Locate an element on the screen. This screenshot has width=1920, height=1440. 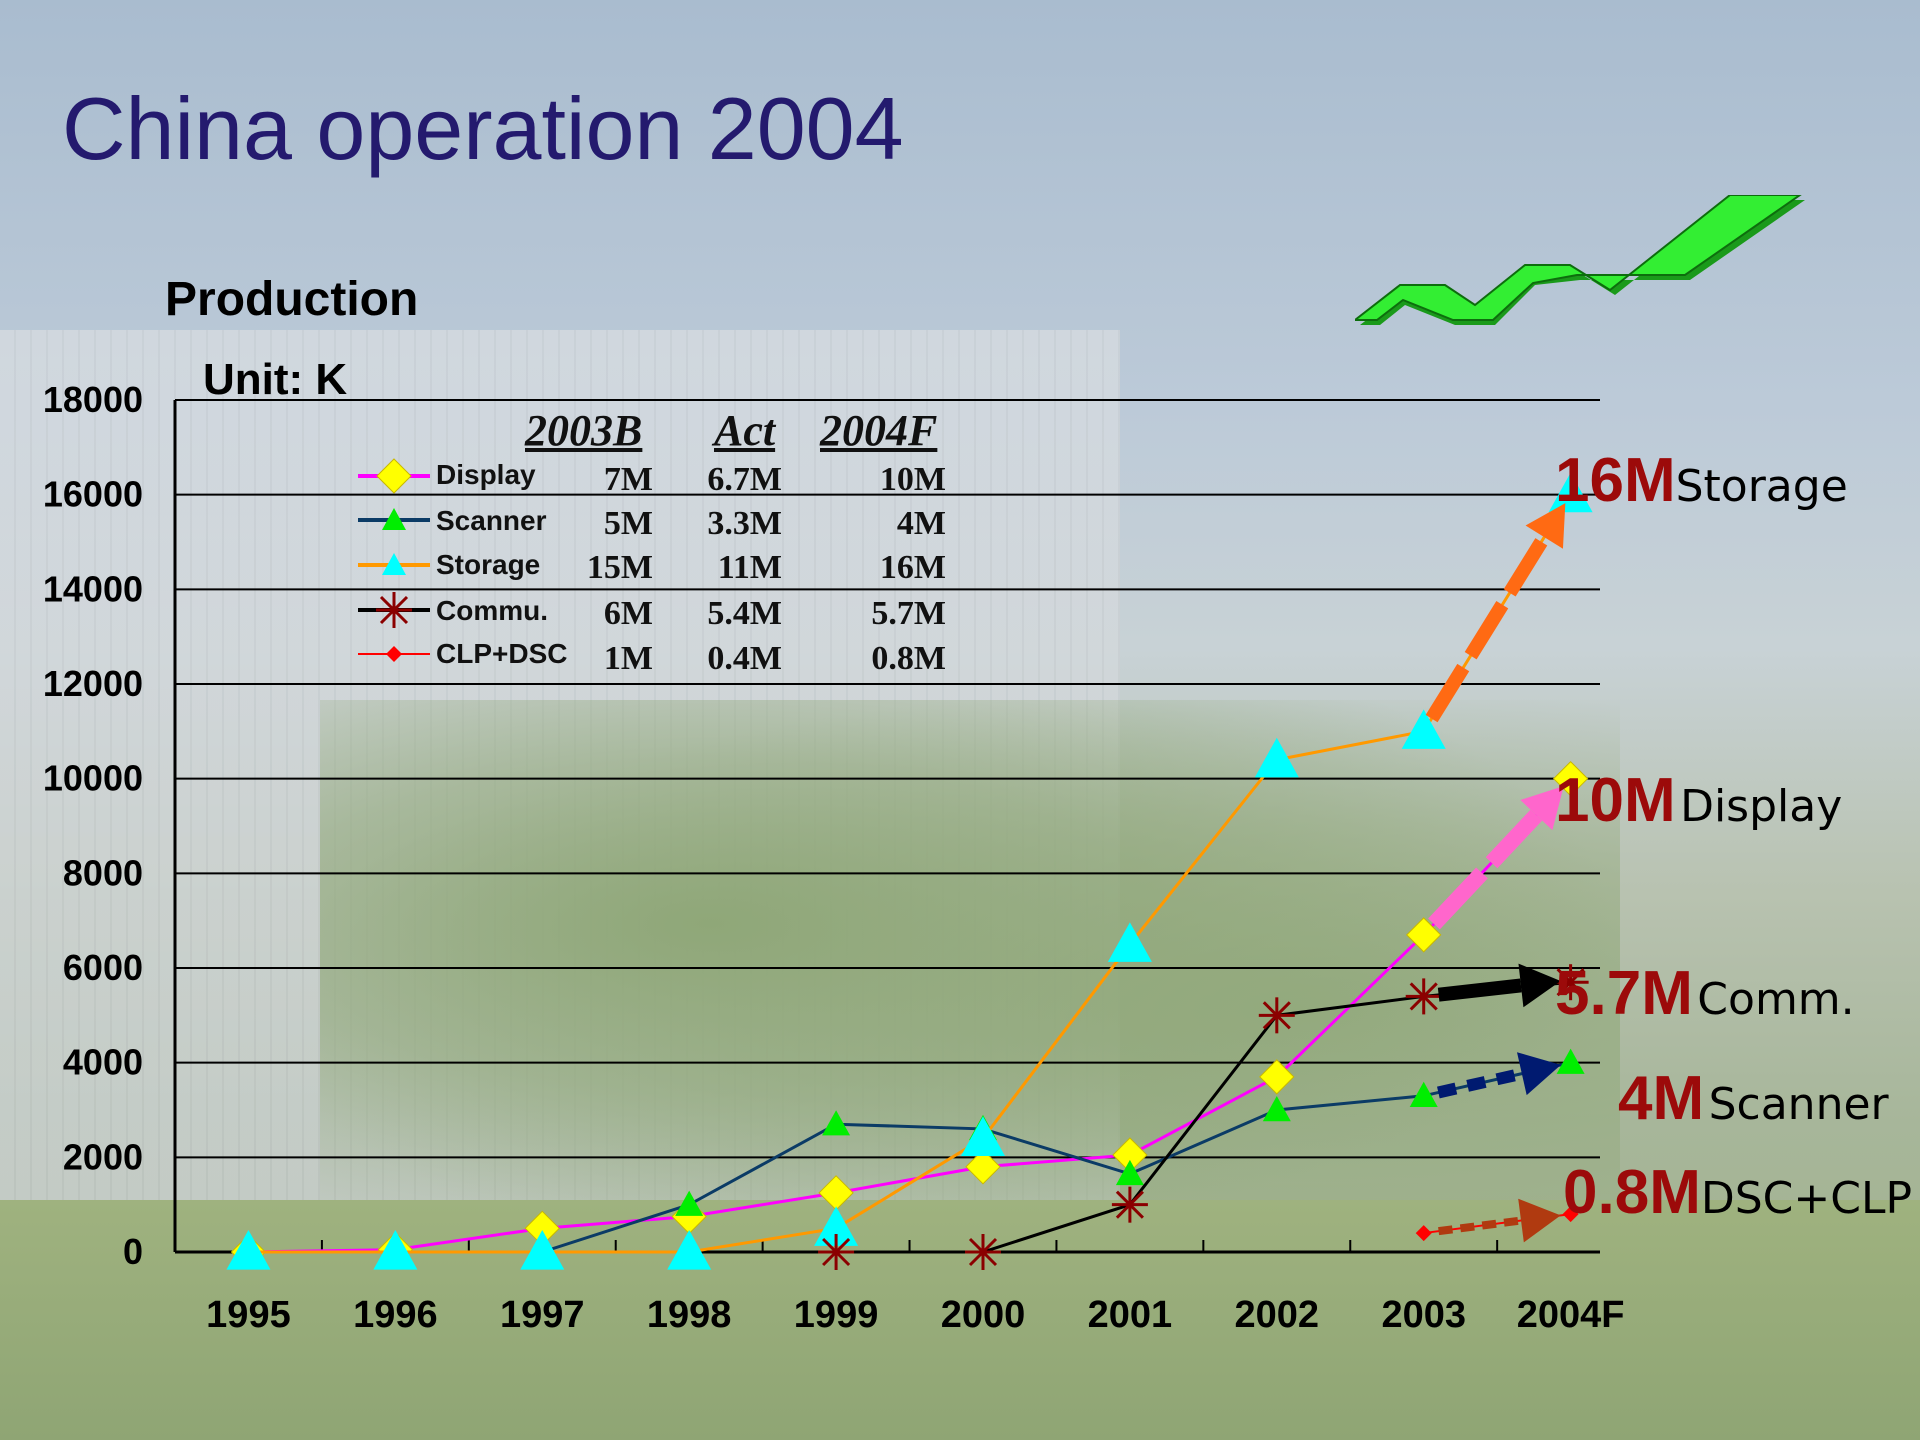
forecast-arrow-scanner-head is located at coordinates (1539, 1074).